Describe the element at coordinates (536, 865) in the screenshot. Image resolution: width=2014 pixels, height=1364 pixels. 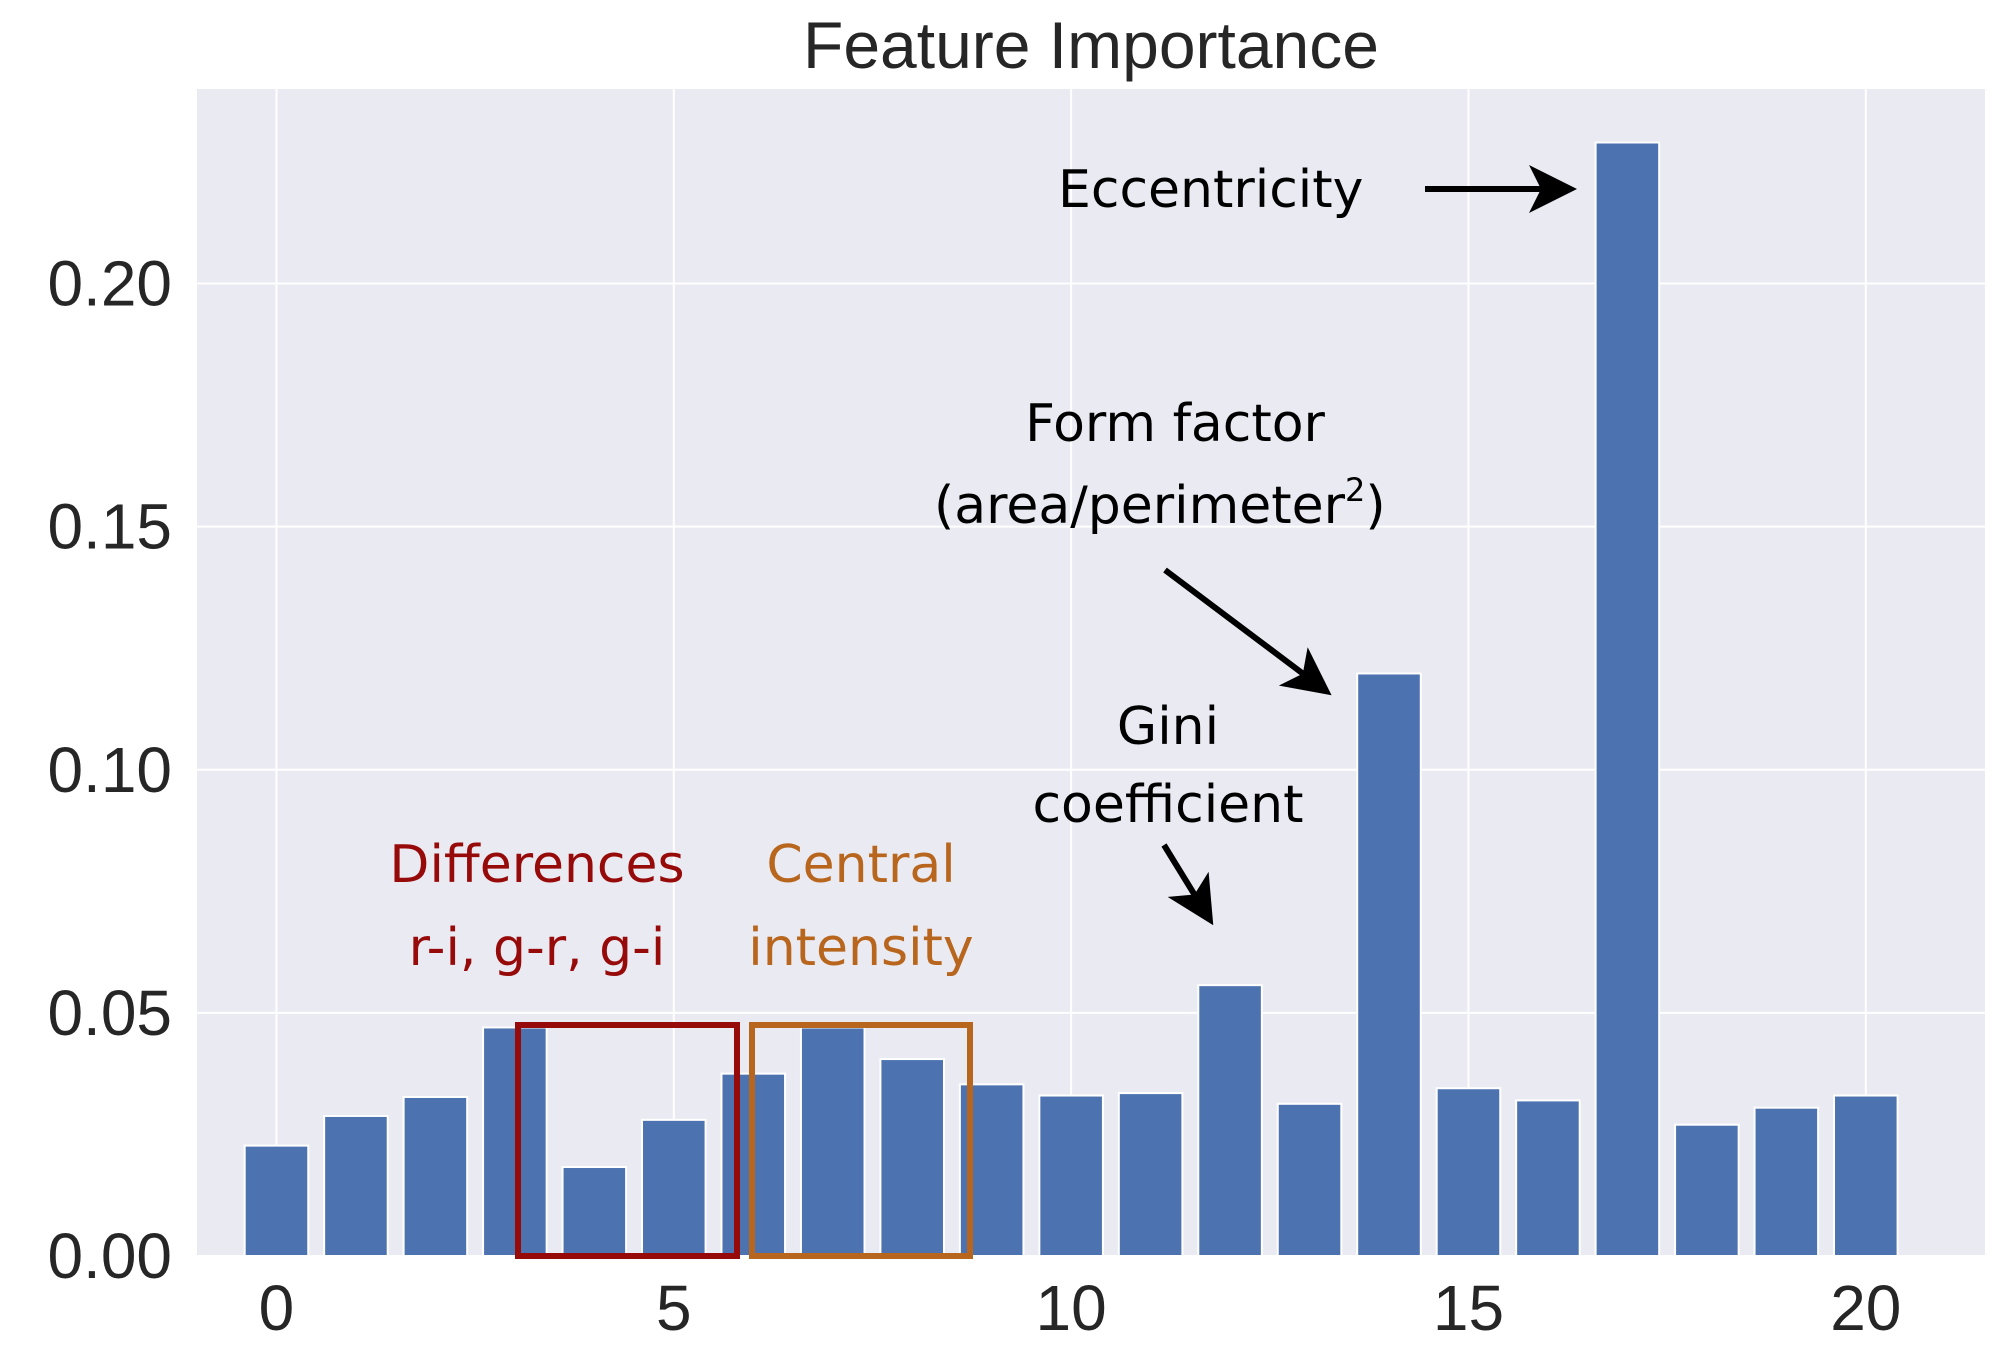
I see `differences-label-line1: Differences` at that location.